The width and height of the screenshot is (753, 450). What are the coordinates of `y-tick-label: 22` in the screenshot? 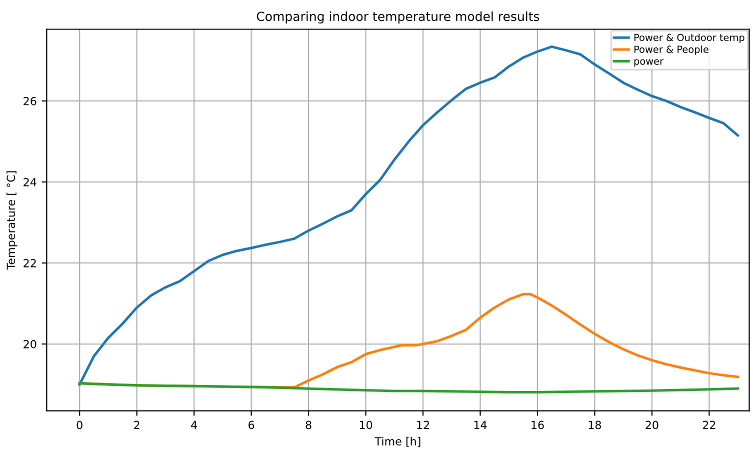 It's located at (30, 263).